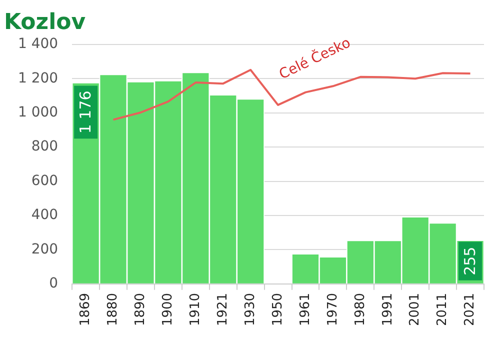 This screenshot has height=343, width=492. I want to click on y-tick-label: 1 000, so click(38, 112).